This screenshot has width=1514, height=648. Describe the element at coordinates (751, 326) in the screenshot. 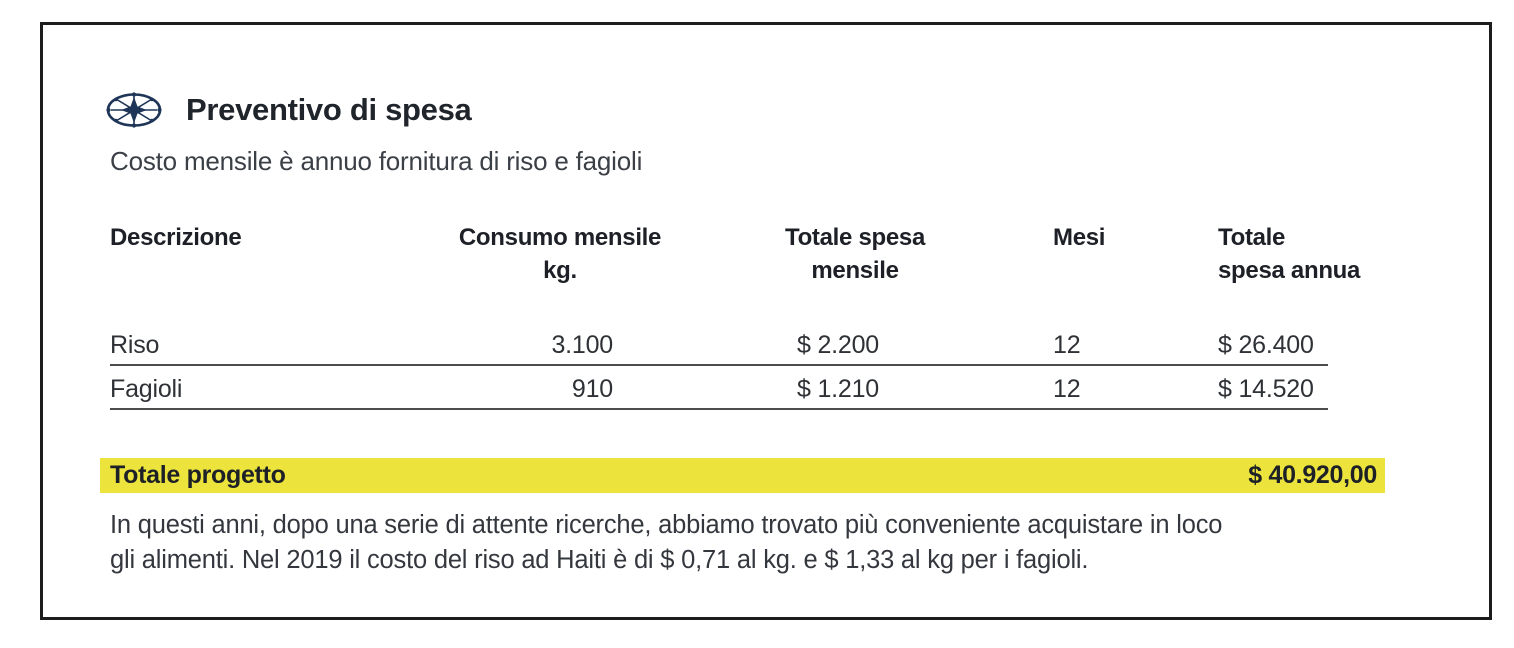

I see `table-row-riso: Riso 3.100 $ 2.200 12 $ 26.400` at that location.